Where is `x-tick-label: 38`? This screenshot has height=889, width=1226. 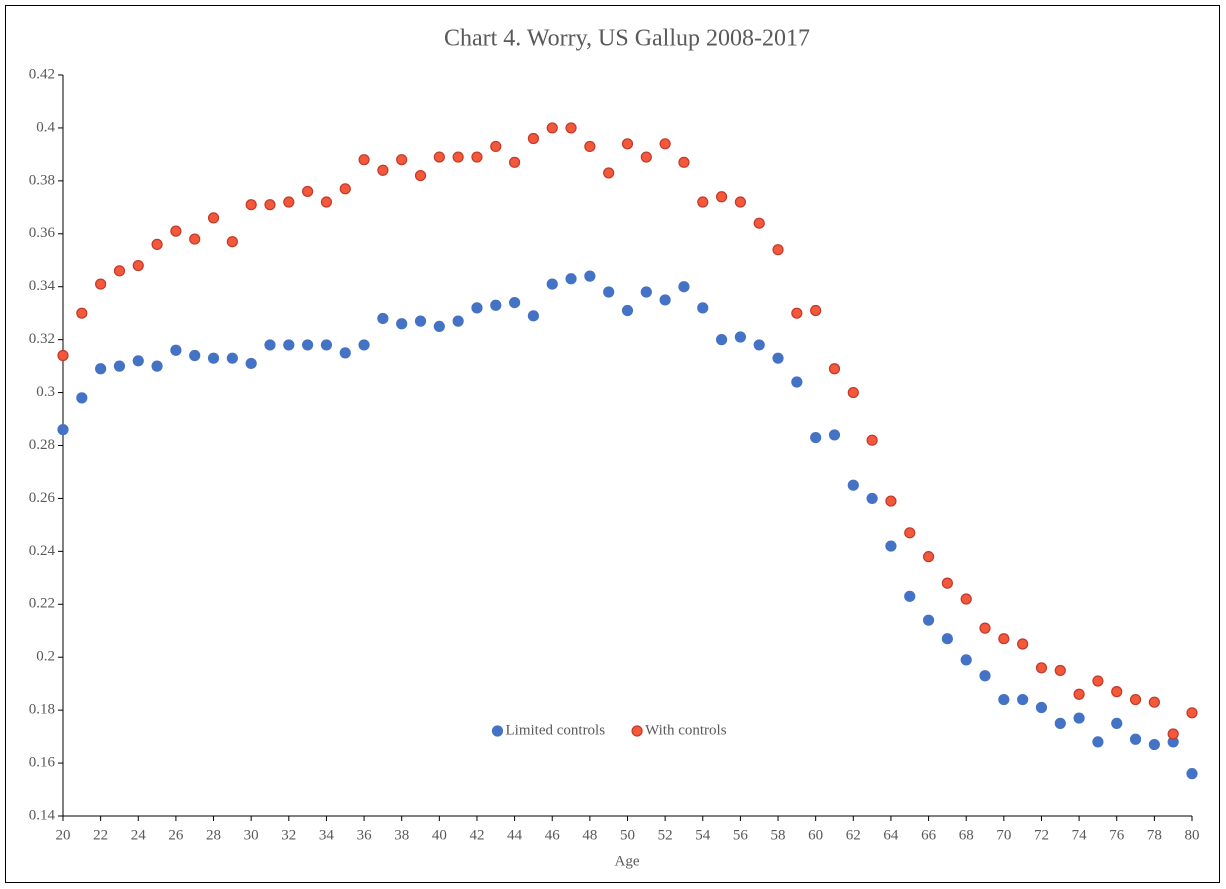
x-tick-label: 38 is located at coordinates (401, 835).